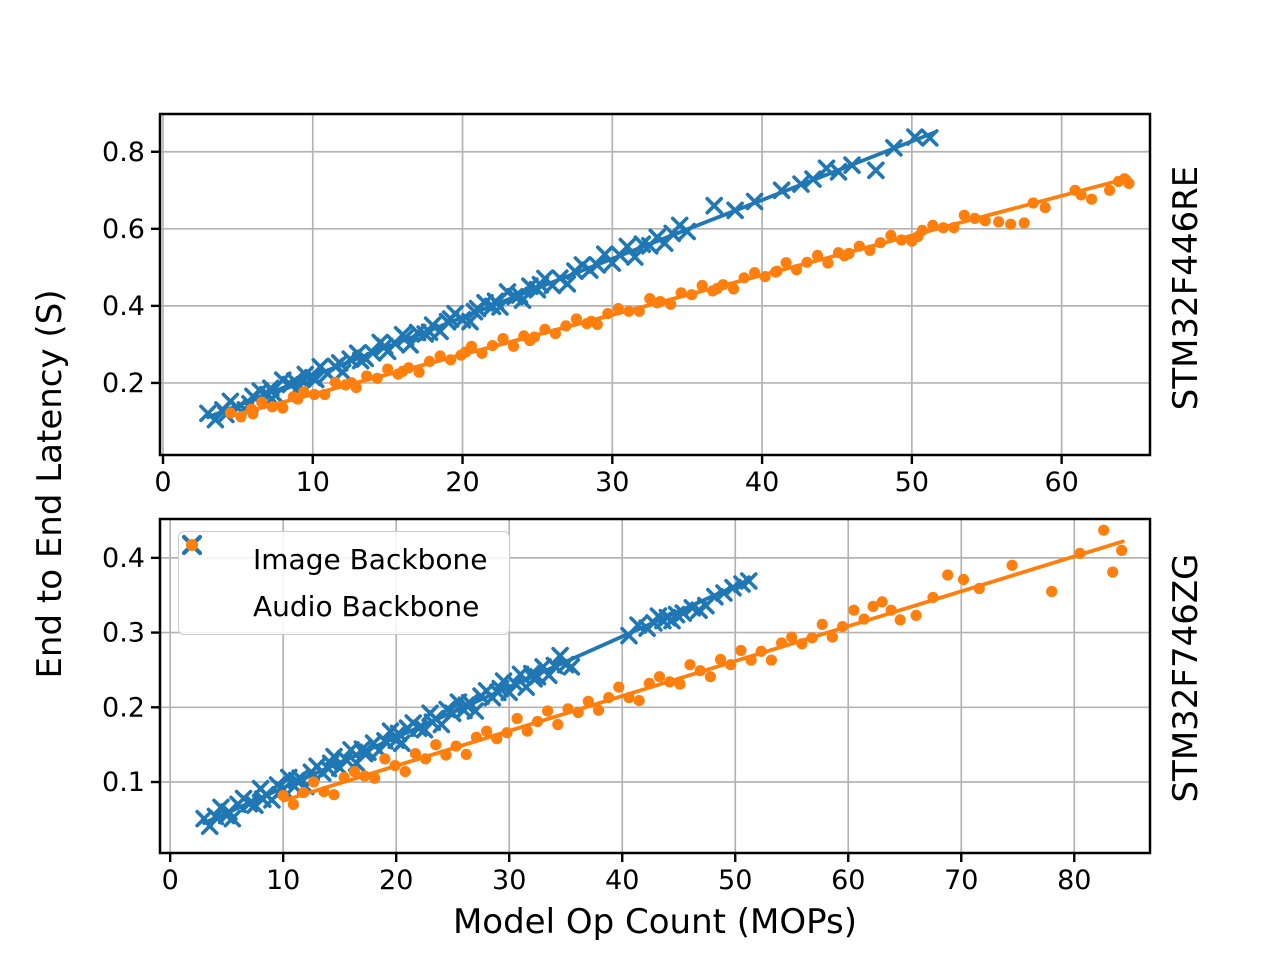 The height and width of the screenshot is (960, 1280). What do you see at coordinates (1074, 880) in the screenshot?
I see `x-tick-label: 80` at bounding box center [1074, 880].